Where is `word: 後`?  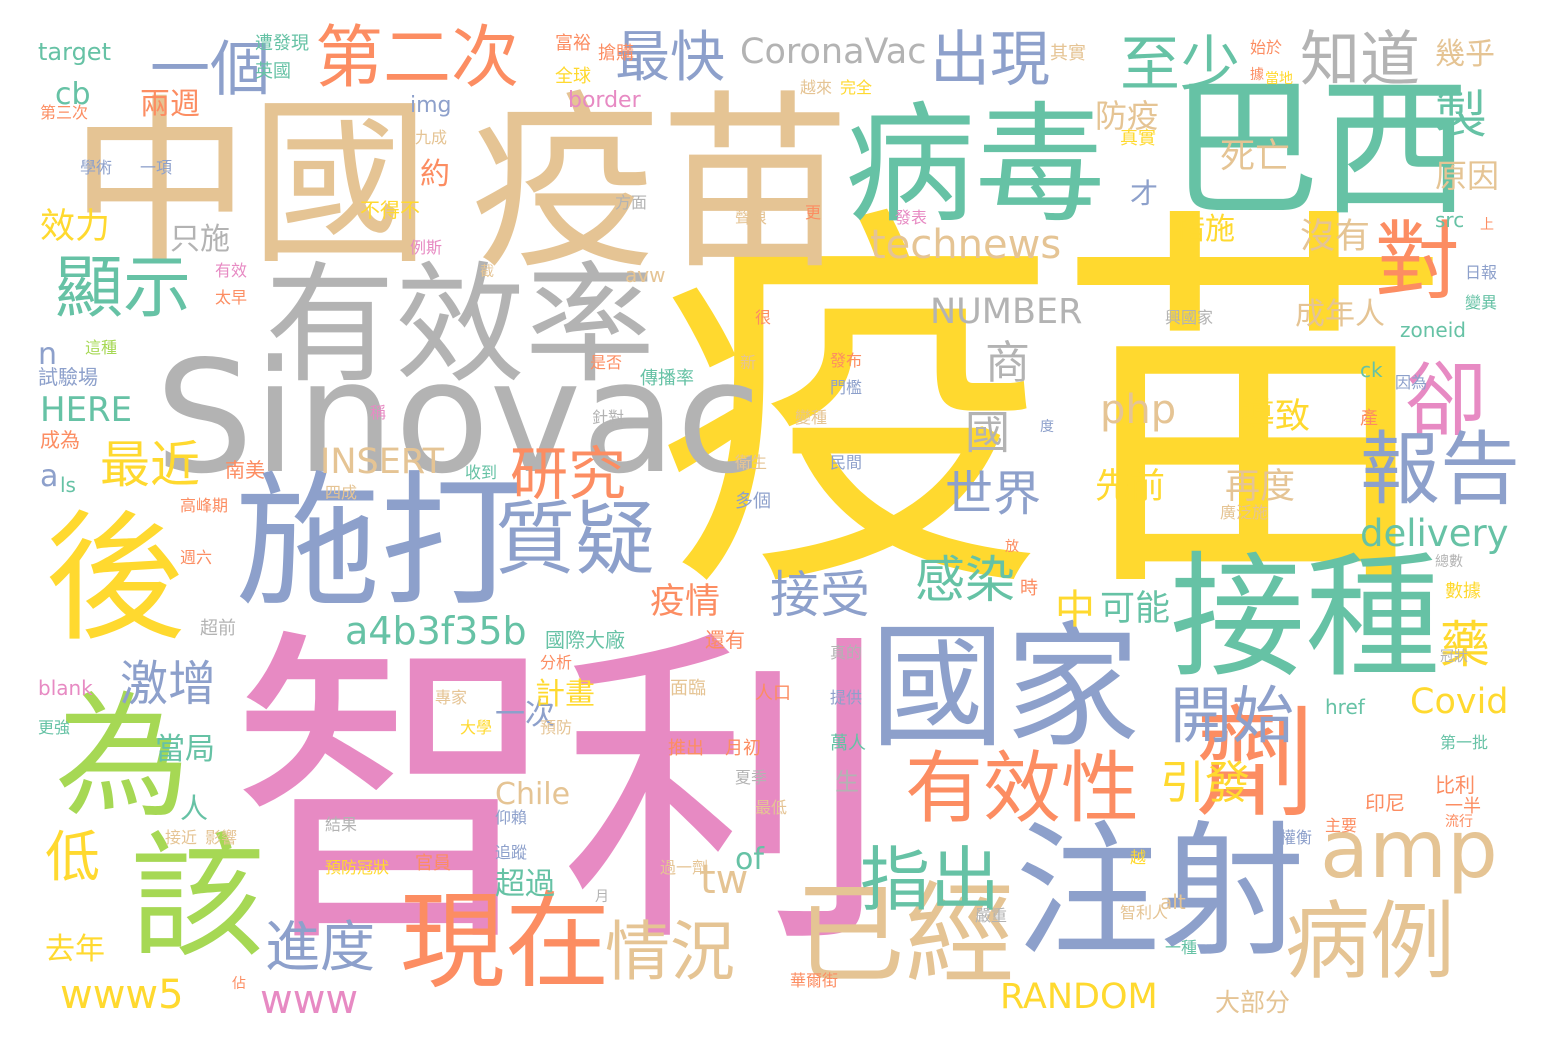 word: 後 is located at coordinates (115, 579).